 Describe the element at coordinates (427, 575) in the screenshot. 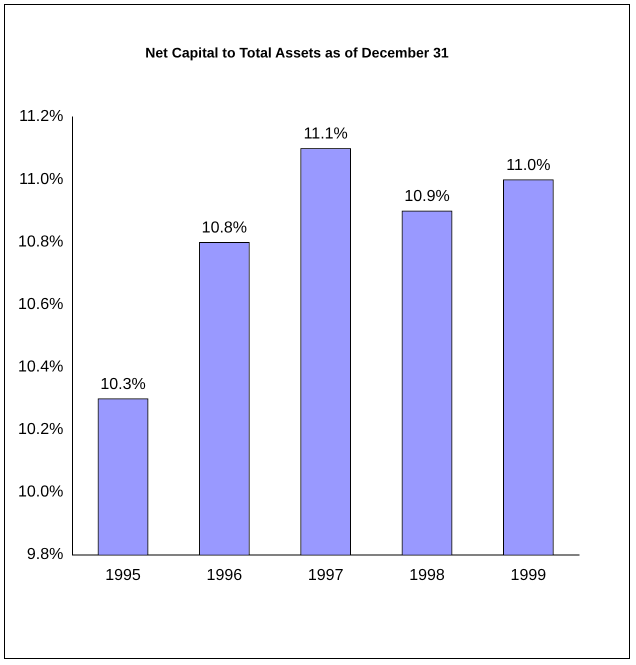

I see `x-tick-label: 1998` at that location.